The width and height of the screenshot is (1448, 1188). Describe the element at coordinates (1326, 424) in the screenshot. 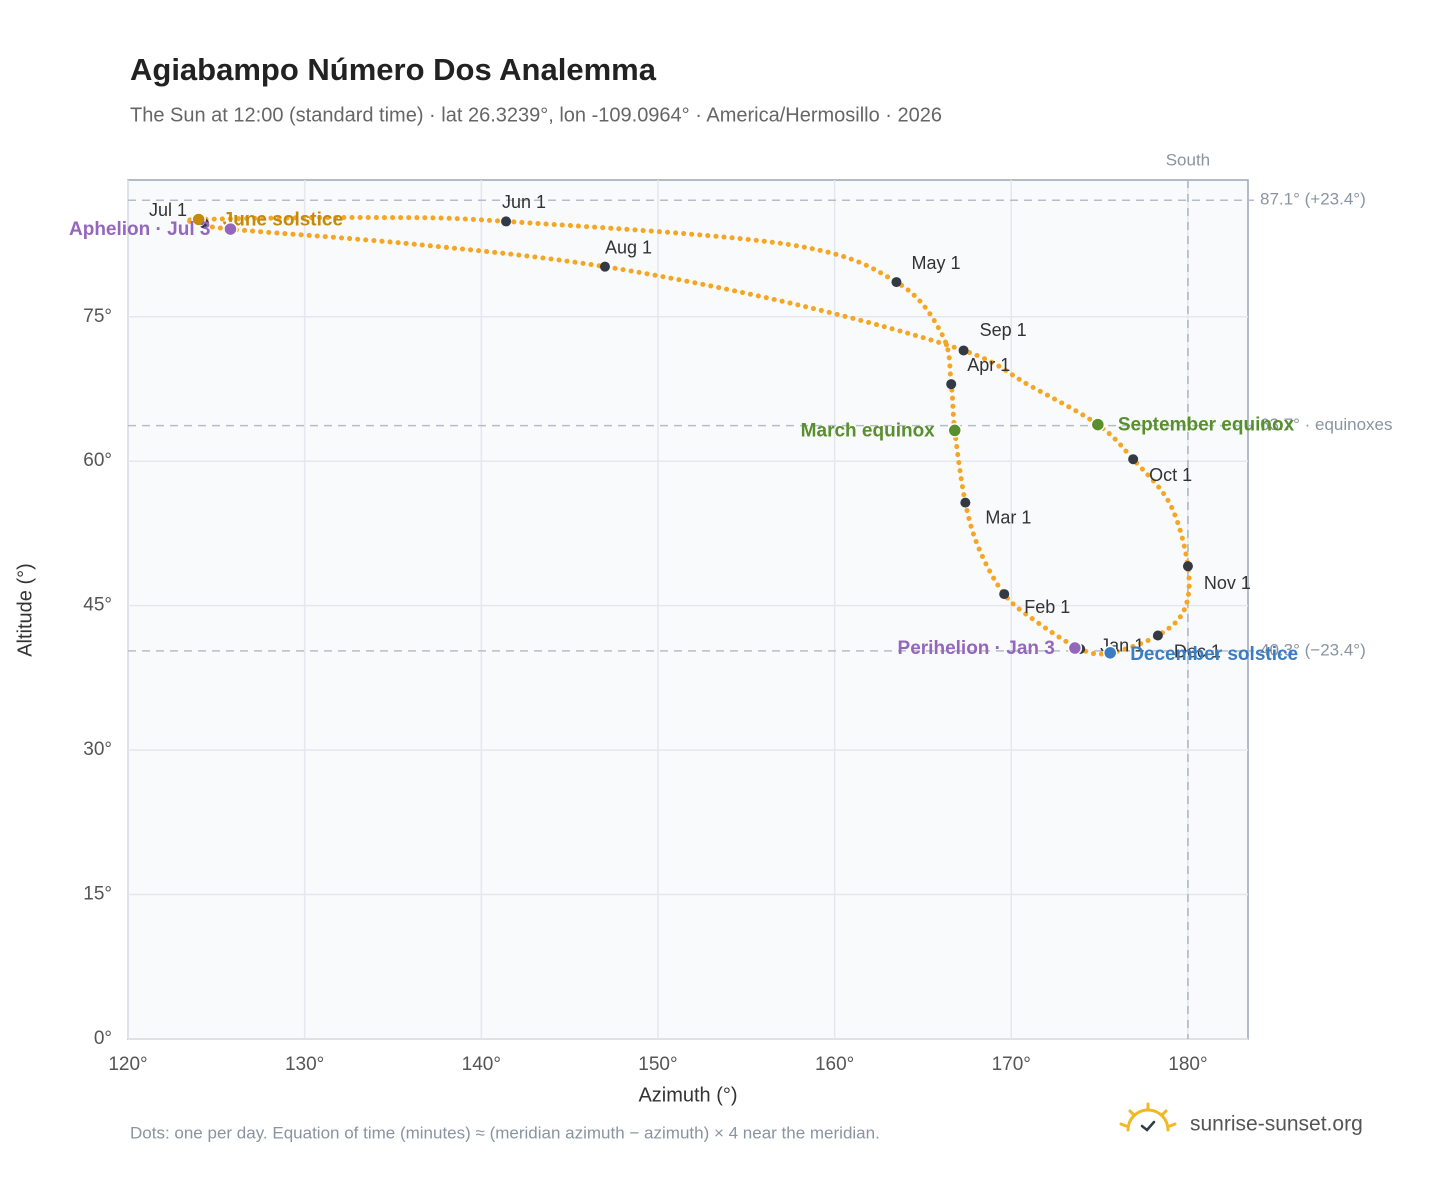

I see `reference-label: 63.7° · equinoxes` at that location.